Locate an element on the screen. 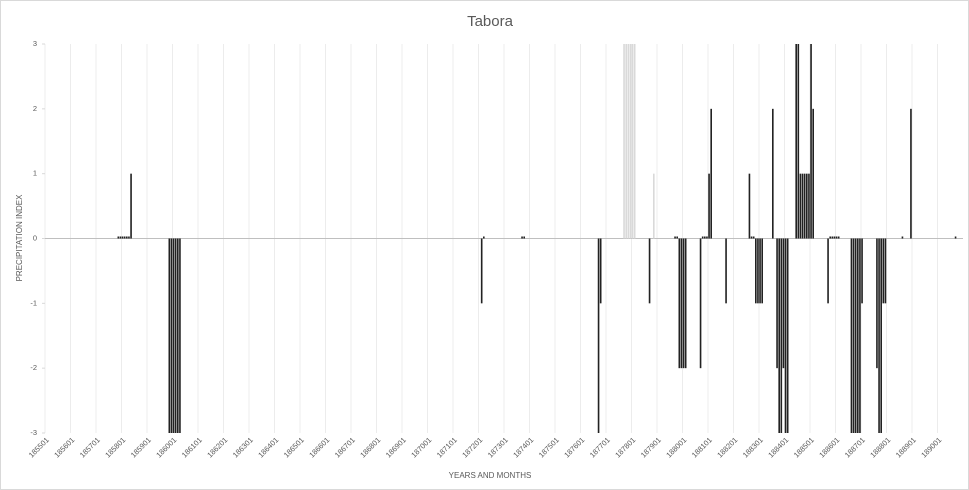 The image size is (969, 490). y-tick-label: 2 is located at coordinates (35, 108).